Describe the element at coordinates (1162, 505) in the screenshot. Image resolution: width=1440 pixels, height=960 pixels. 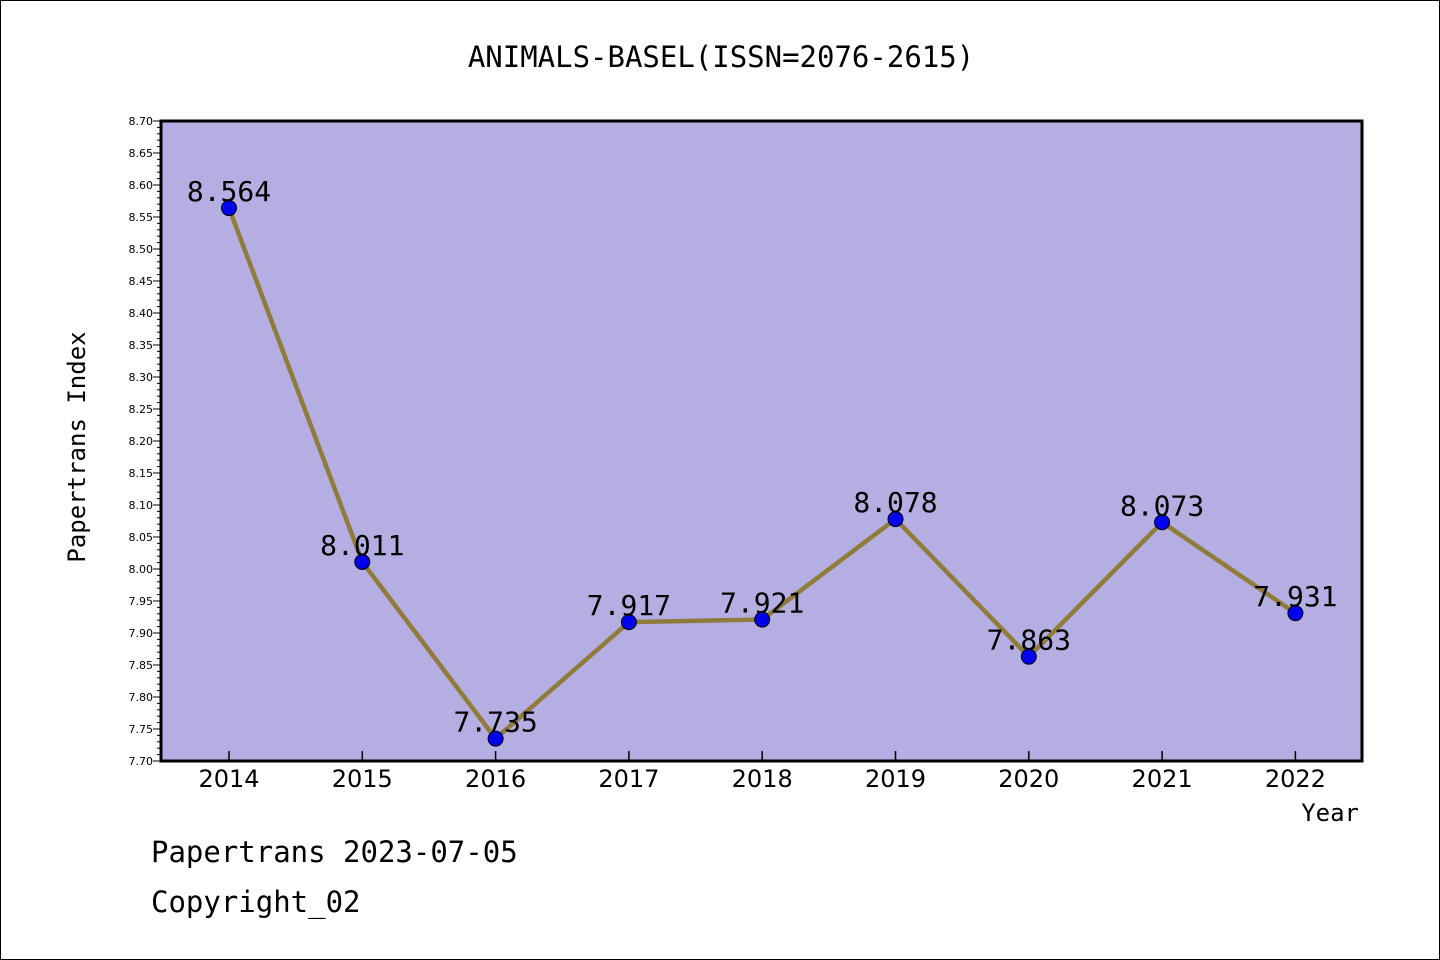
I see `data-label: 8.073` at that location.